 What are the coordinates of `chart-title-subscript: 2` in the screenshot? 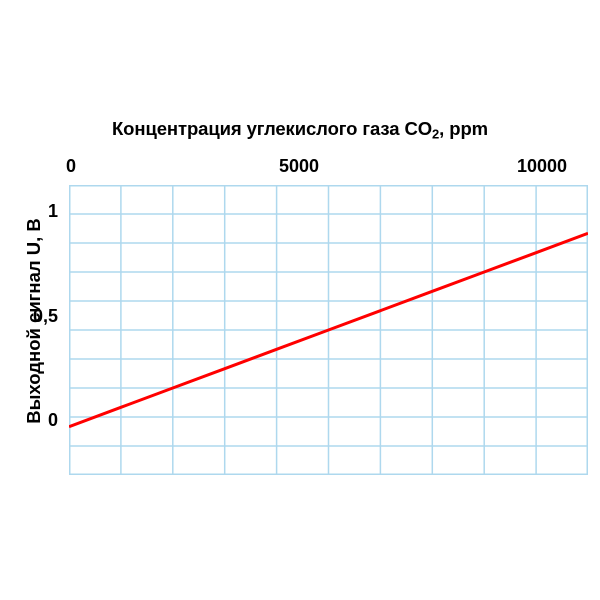 It's located at (436, 134).